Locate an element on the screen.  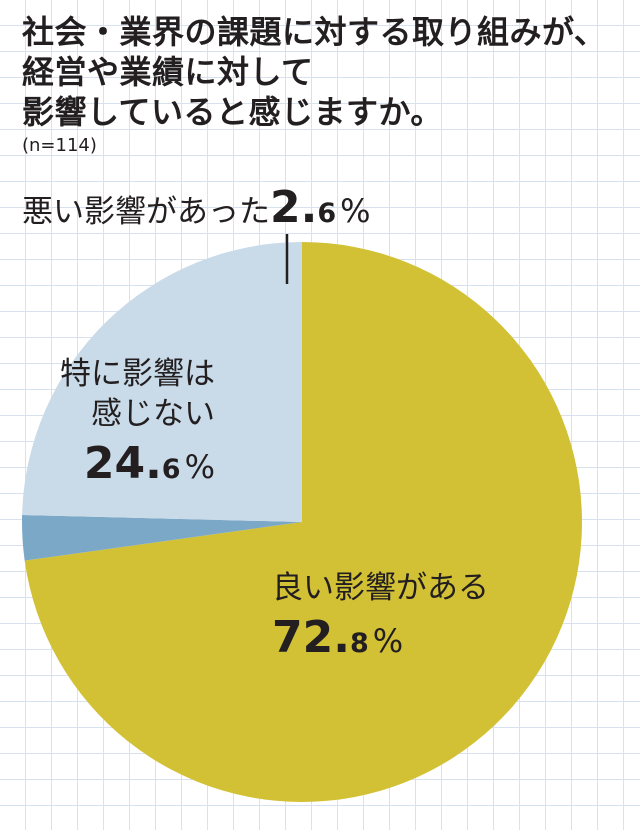
slice-label-none-line-2: 感じない is located at coordinates (153, 414).